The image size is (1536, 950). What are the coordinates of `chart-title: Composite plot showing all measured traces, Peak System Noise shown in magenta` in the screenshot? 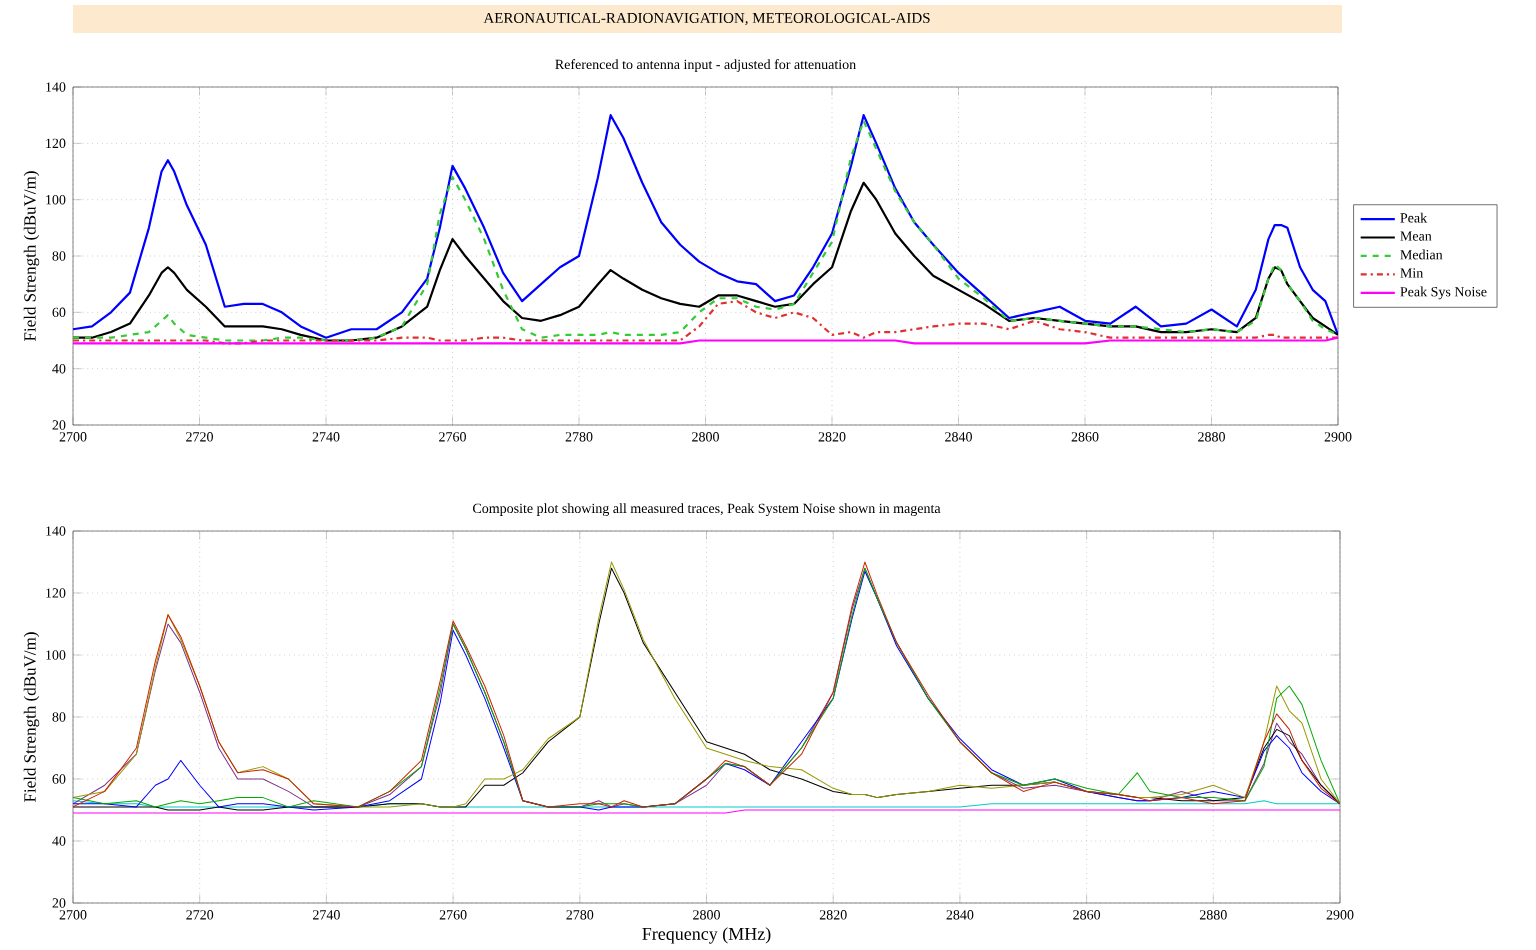 It's located at (707, 509).